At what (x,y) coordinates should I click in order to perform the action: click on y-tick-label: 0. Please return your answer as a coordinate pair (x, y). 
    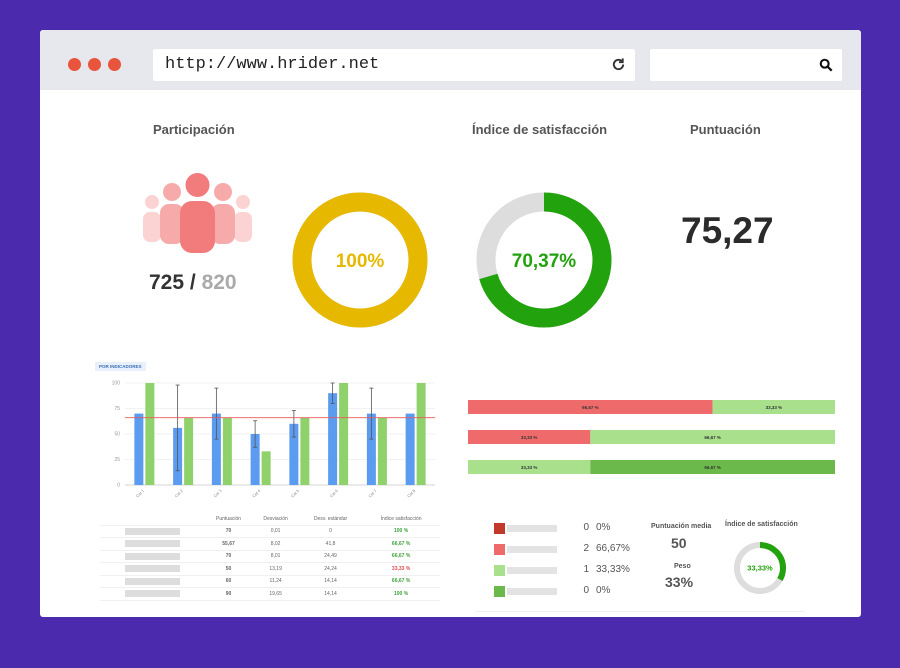
    Looking at the image, I should click on (118, 486).